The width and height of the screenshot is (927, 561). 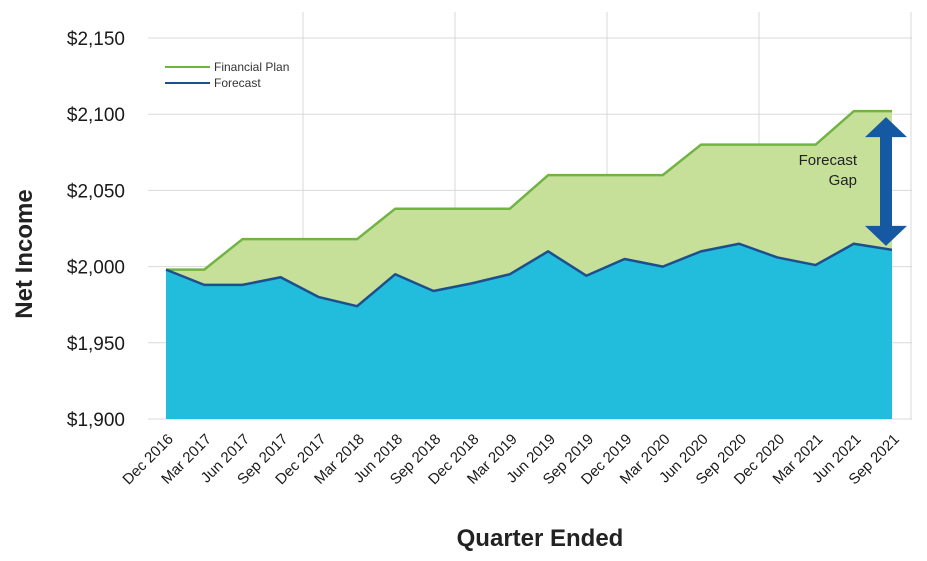 I want to click on gap-arrow-head-up, so click(x=886, y=127).